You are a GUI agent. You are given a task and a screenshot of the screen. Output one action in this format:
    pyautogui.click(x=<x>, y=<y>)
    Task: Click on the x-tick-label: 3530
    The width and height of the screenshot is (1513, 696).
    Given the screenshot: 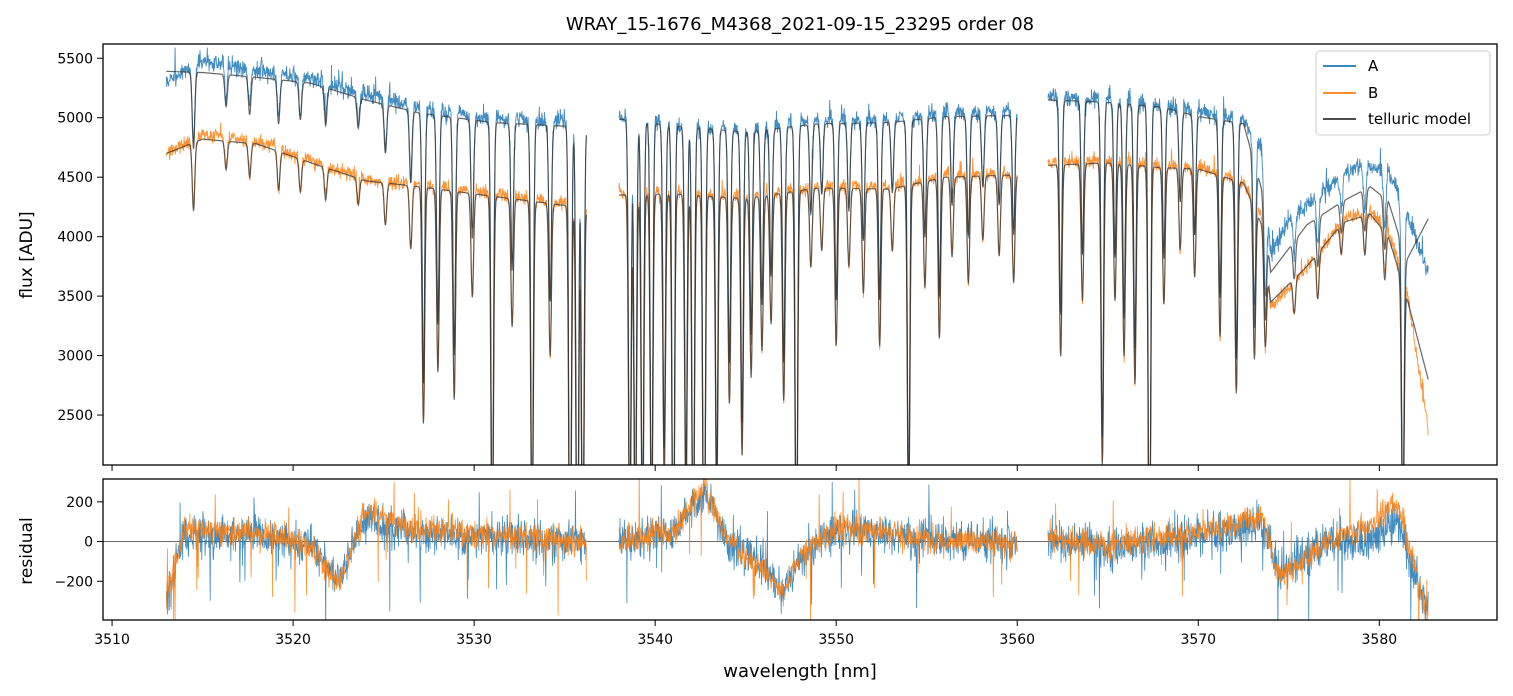 What is the action you would take?
    pyautogui.click(x=474, y=640)
    